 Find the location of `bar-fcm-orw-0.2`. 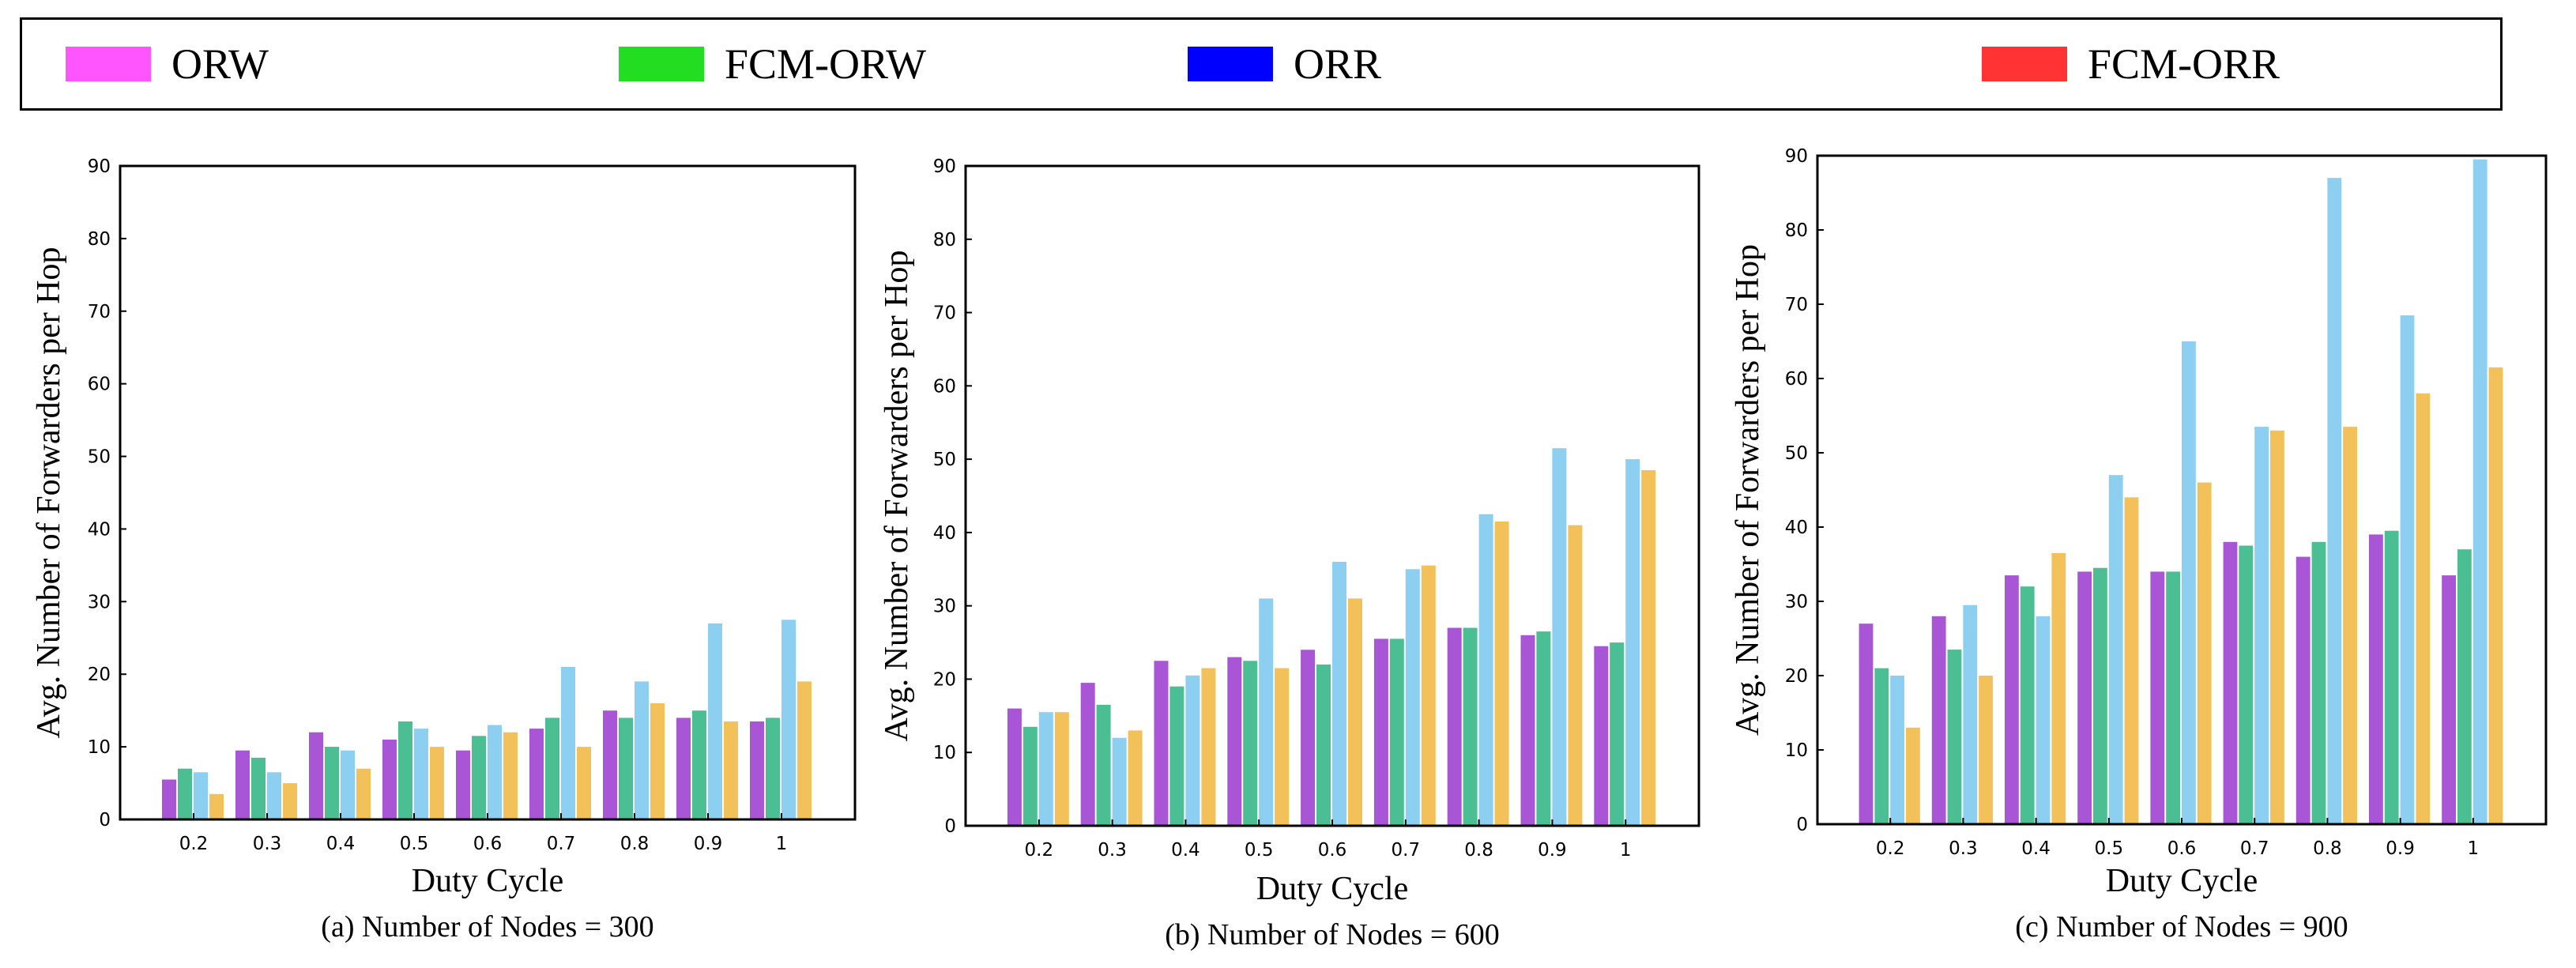

bar-fcm-orw-0.2 is located at coordinates (1030, 776).